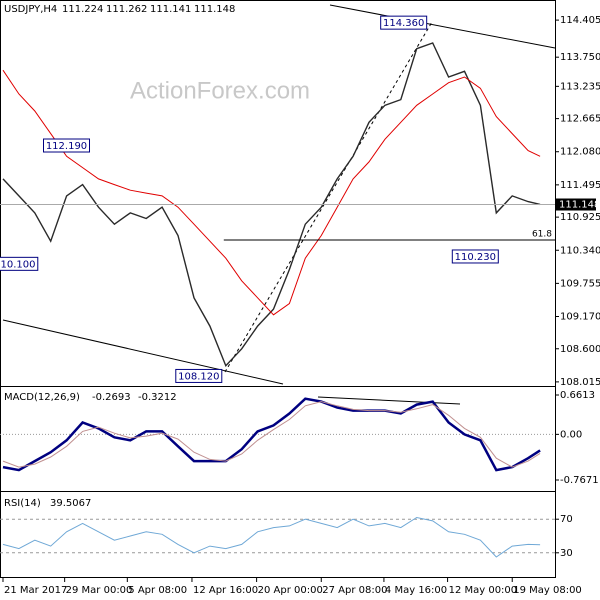 The height and width of the screenshot is (600, 600). I want to click on y-tick-label: 113.235, so click(580, 86).